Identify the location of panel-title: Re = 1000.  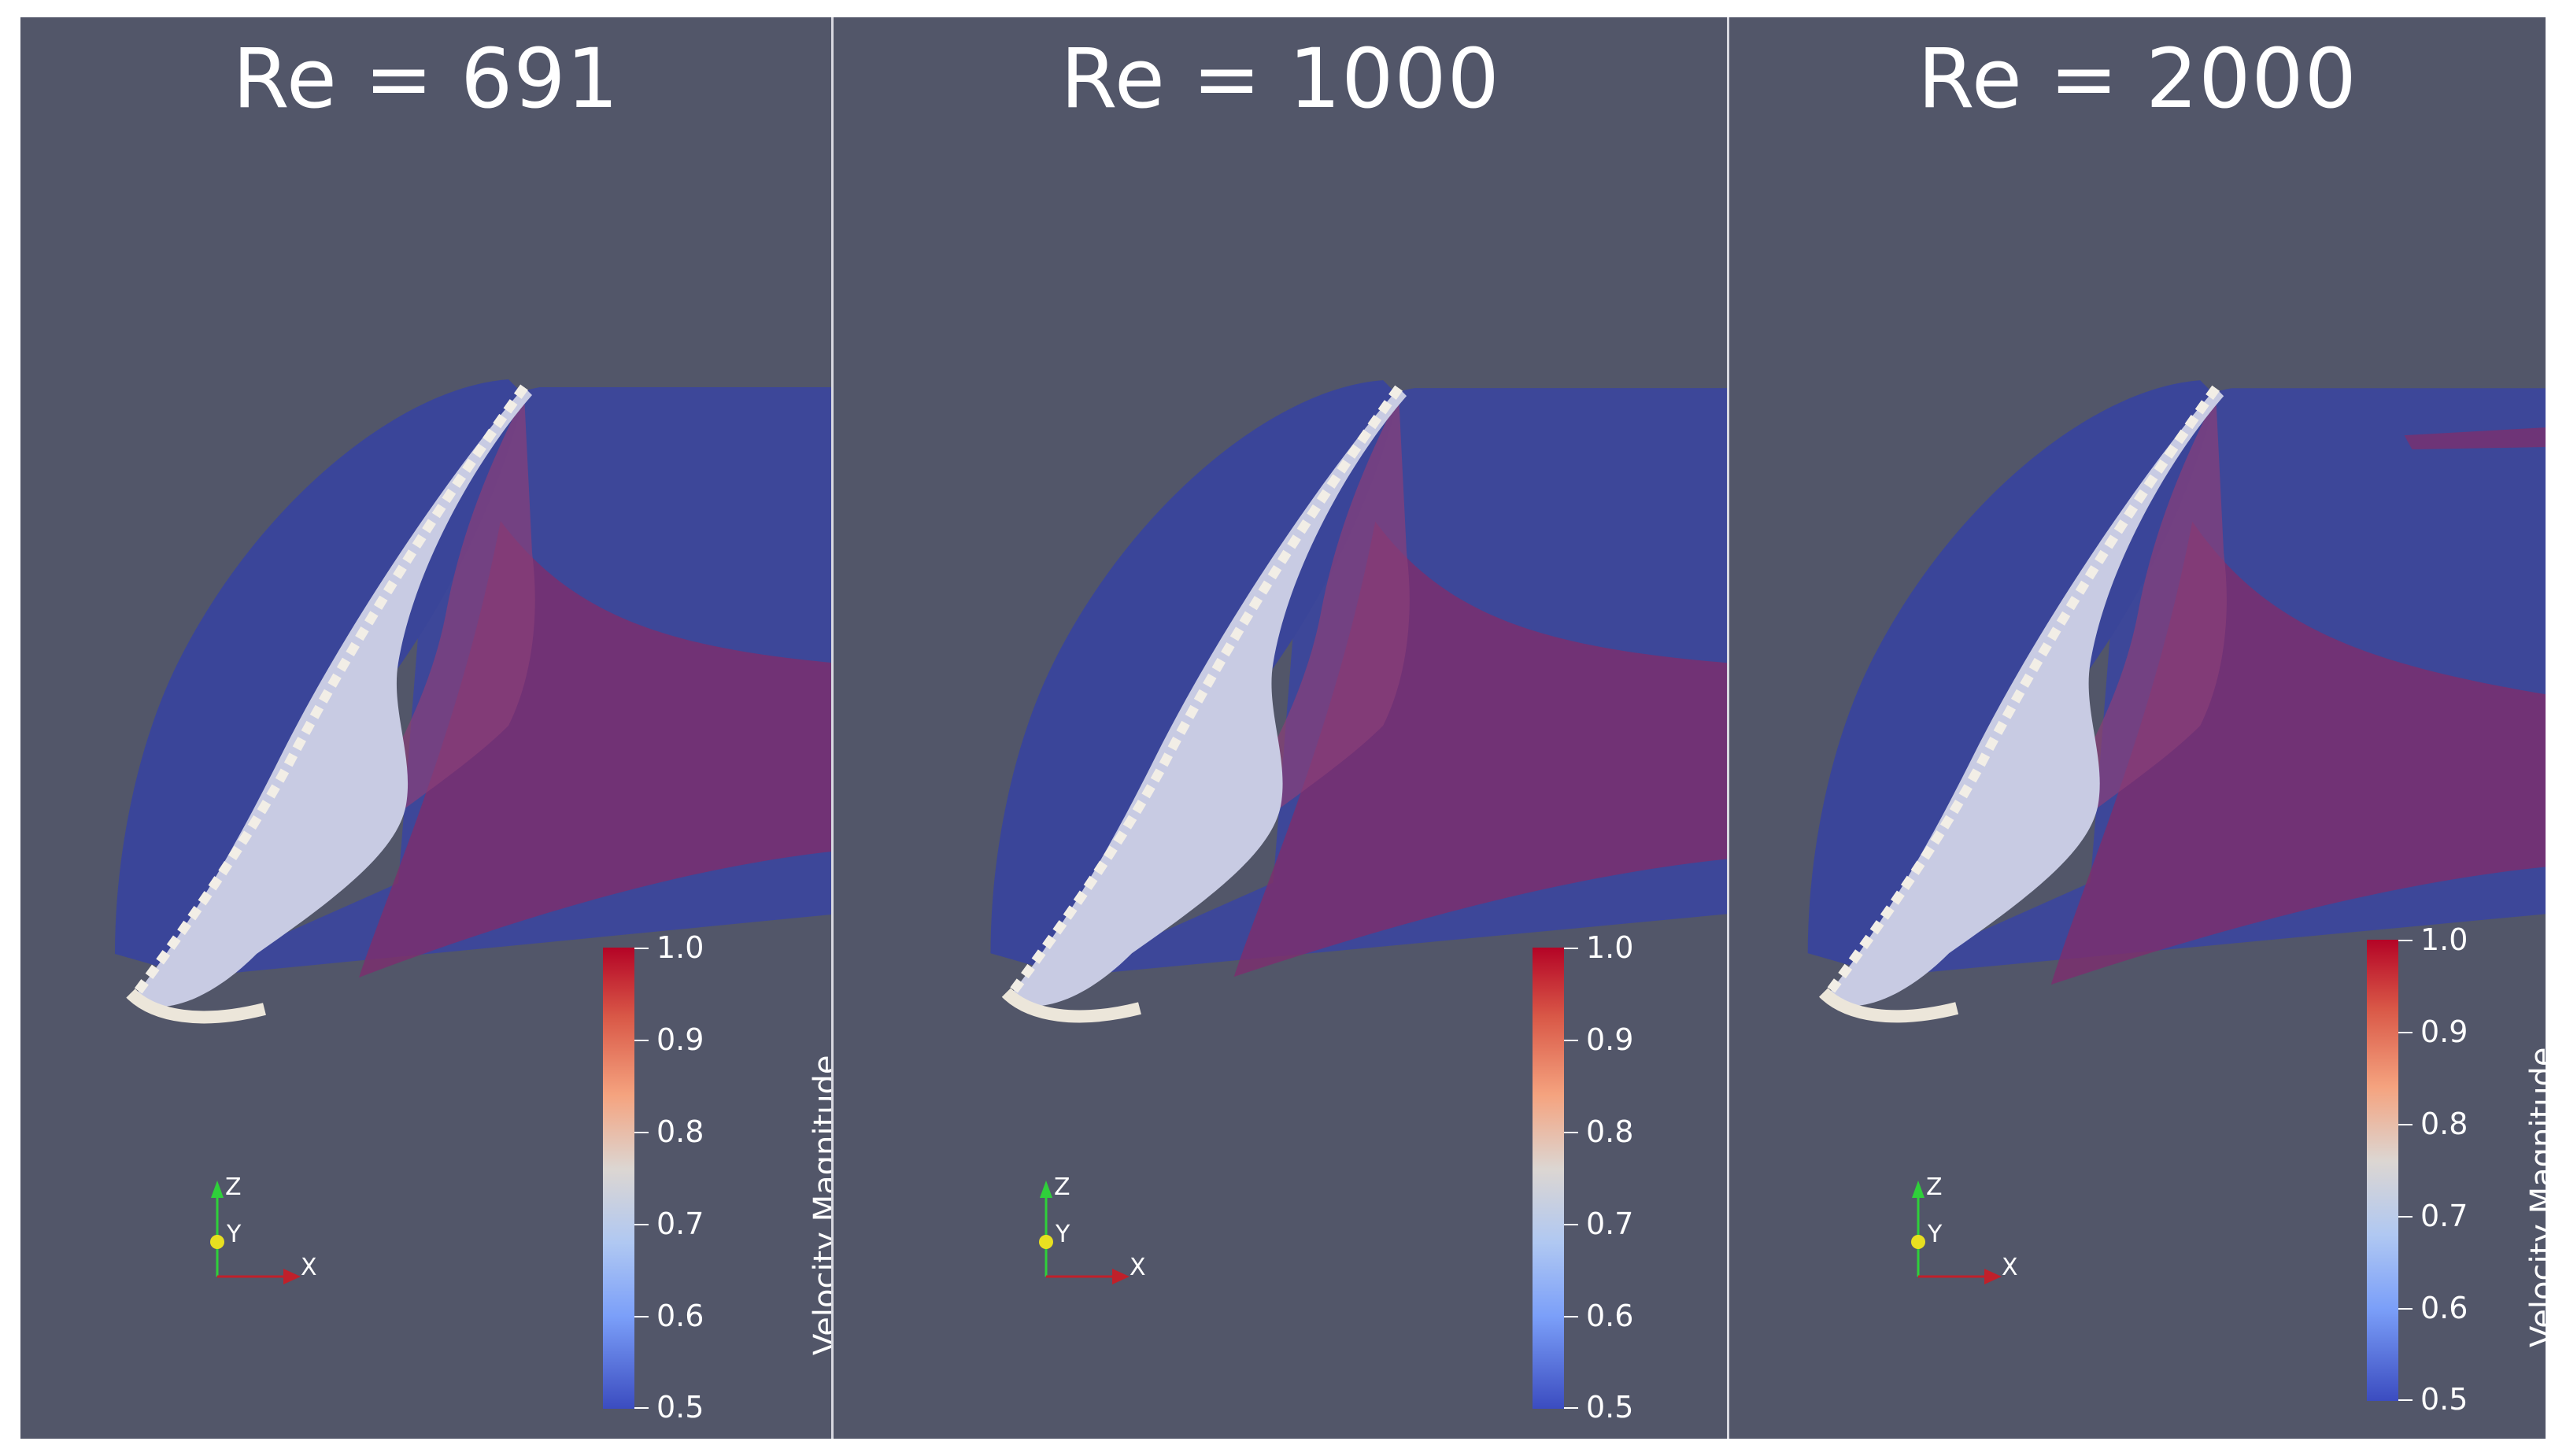
(1280, 79).